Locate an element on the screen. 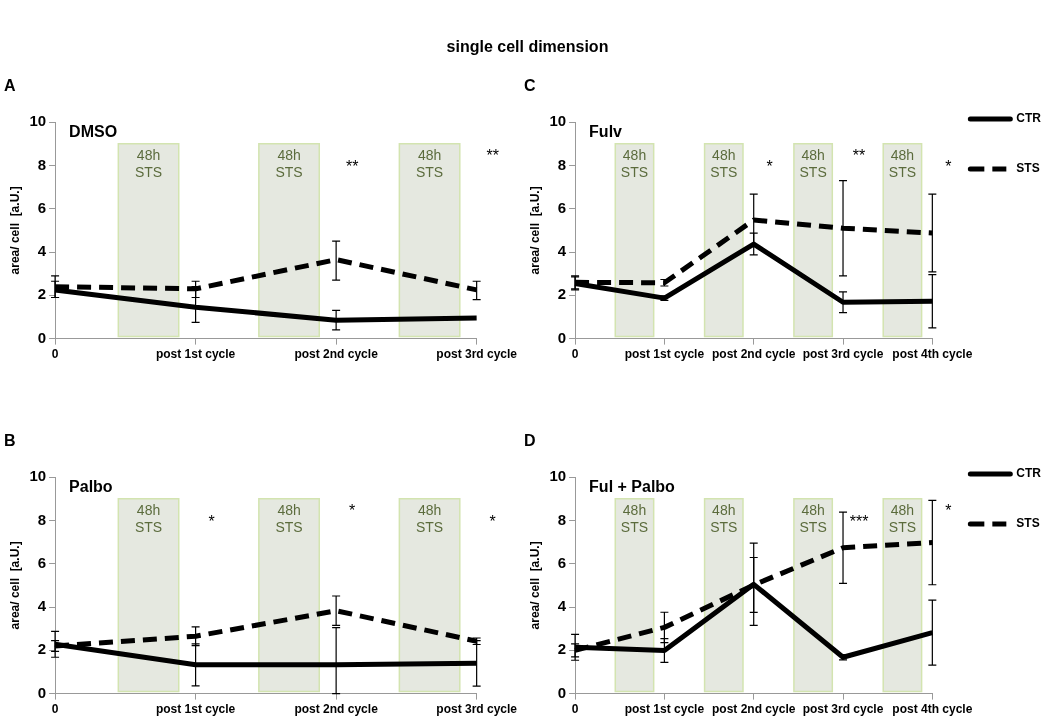  annotation: *** is located at coordinates (859, 522).